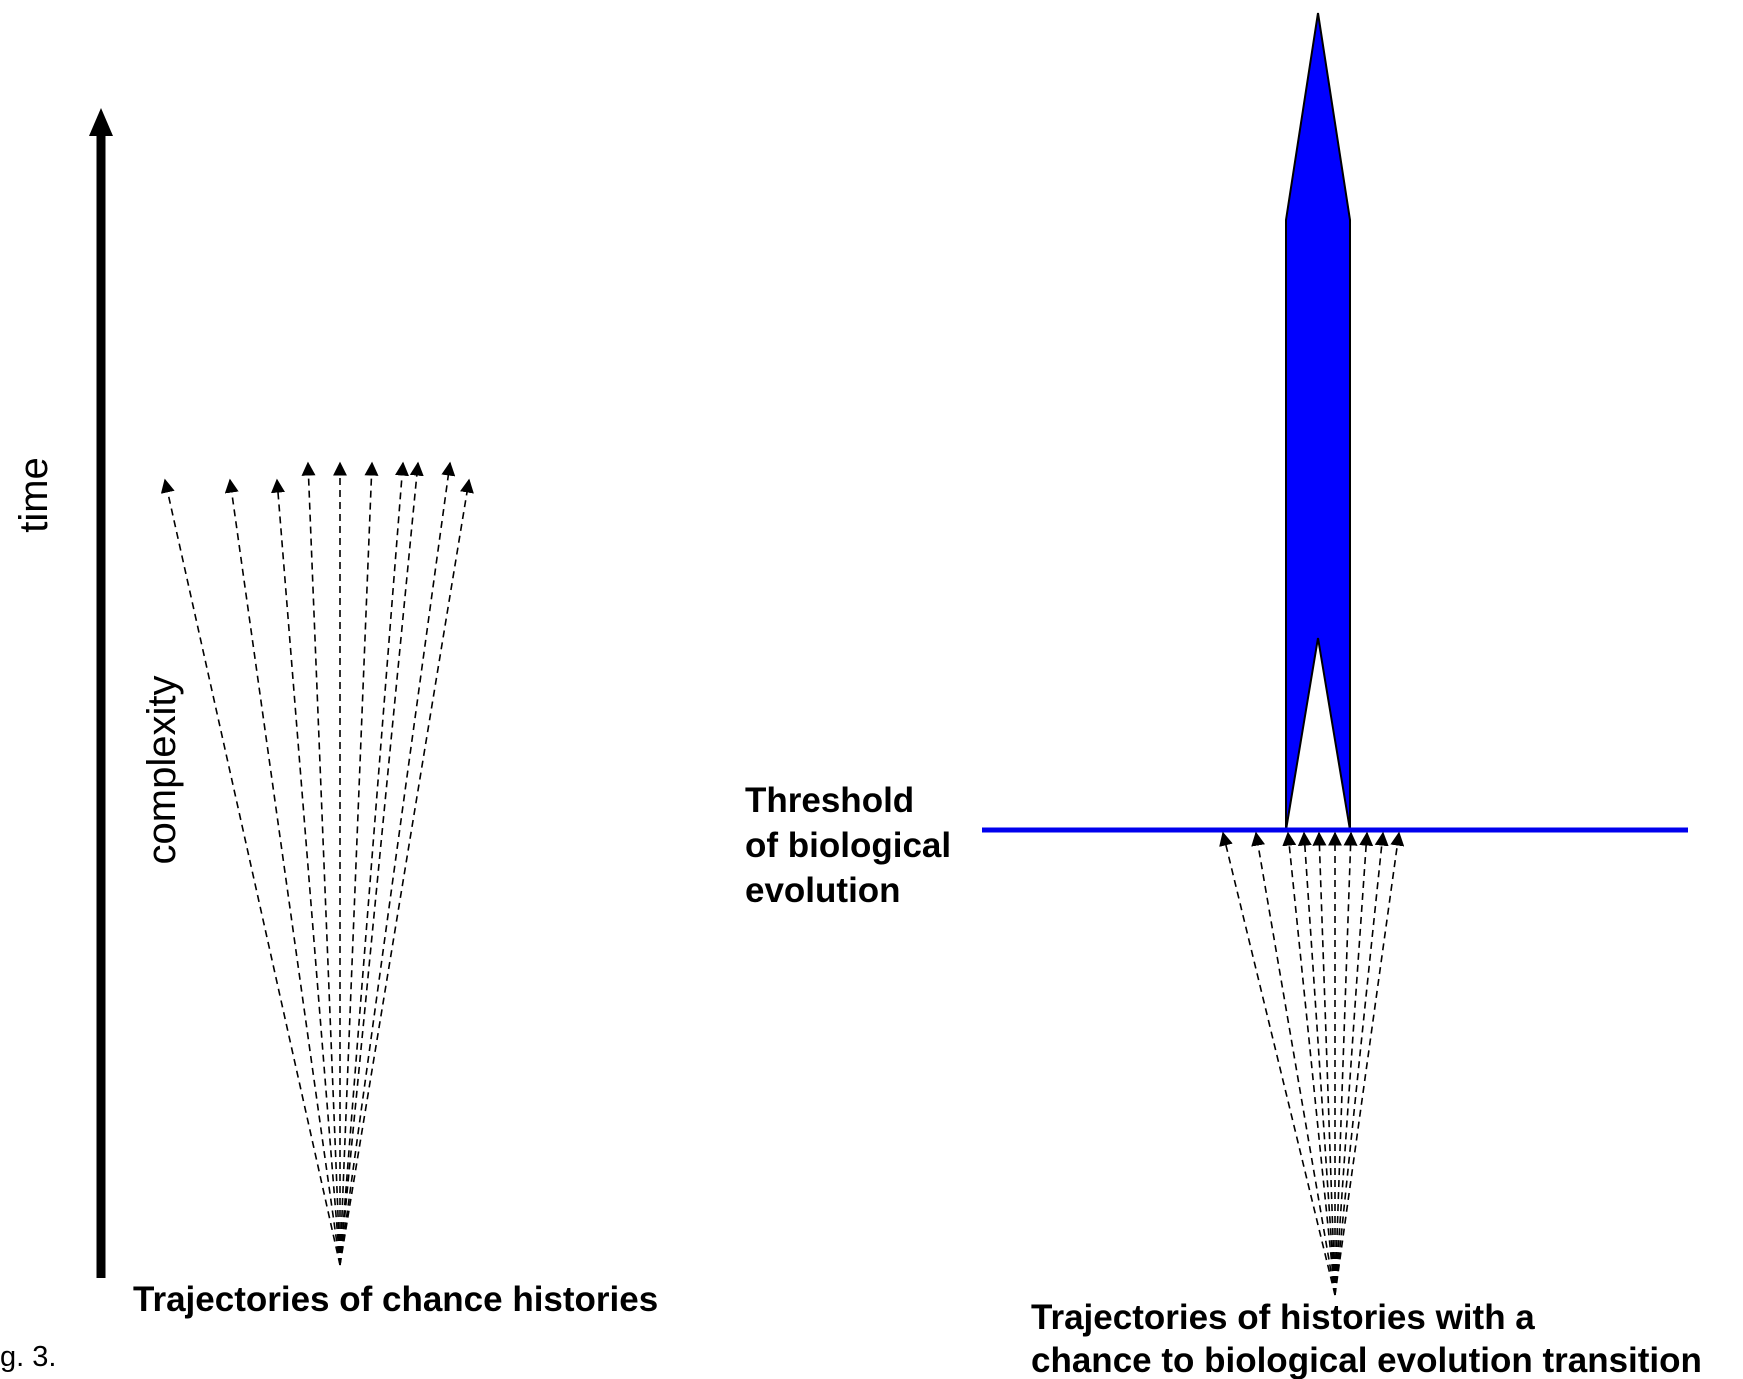  I want to click on time-axis, so click(101, 693).